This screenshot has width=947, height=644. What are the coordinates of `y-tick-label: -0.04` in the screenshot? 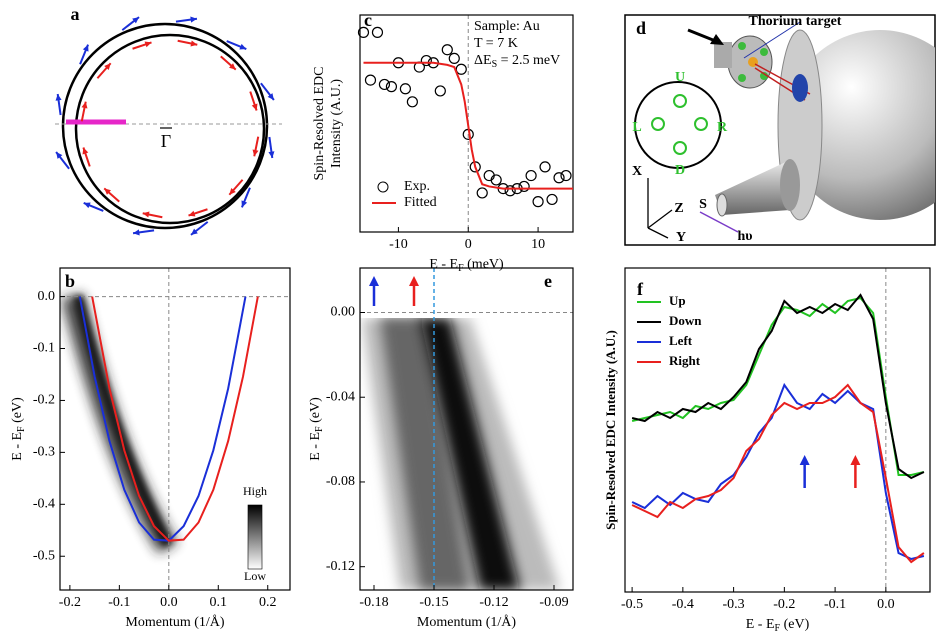 It's located at (340, 396).